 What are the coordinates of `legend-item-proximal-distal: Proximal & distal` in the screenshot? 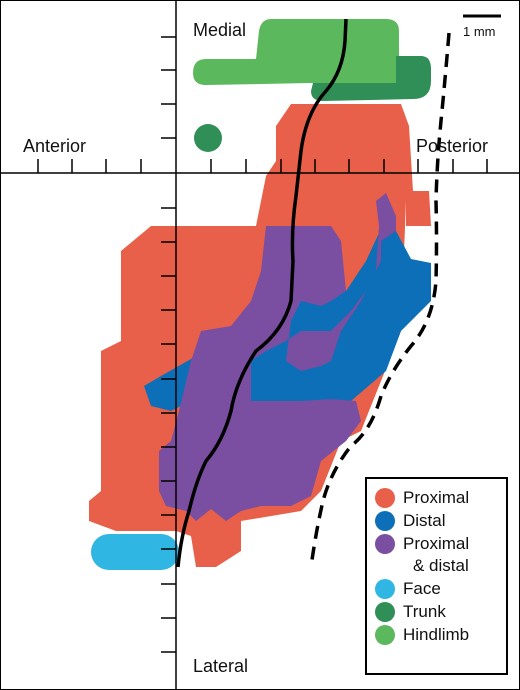 It's located at (440, 555).